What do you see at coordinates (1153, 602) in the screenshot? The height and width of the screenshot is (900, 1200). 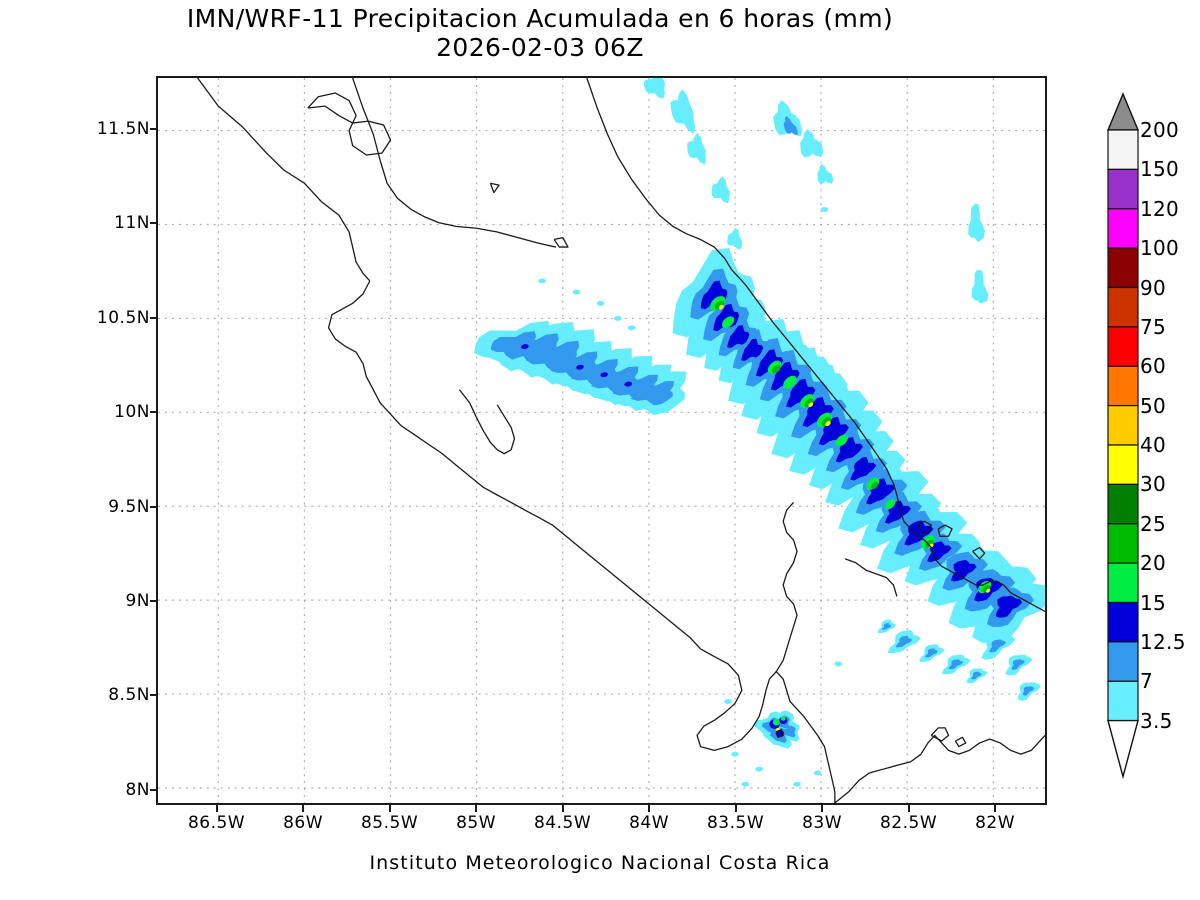 I see `colorbar-tick-label: 15` at bounding box center [1153, 602].